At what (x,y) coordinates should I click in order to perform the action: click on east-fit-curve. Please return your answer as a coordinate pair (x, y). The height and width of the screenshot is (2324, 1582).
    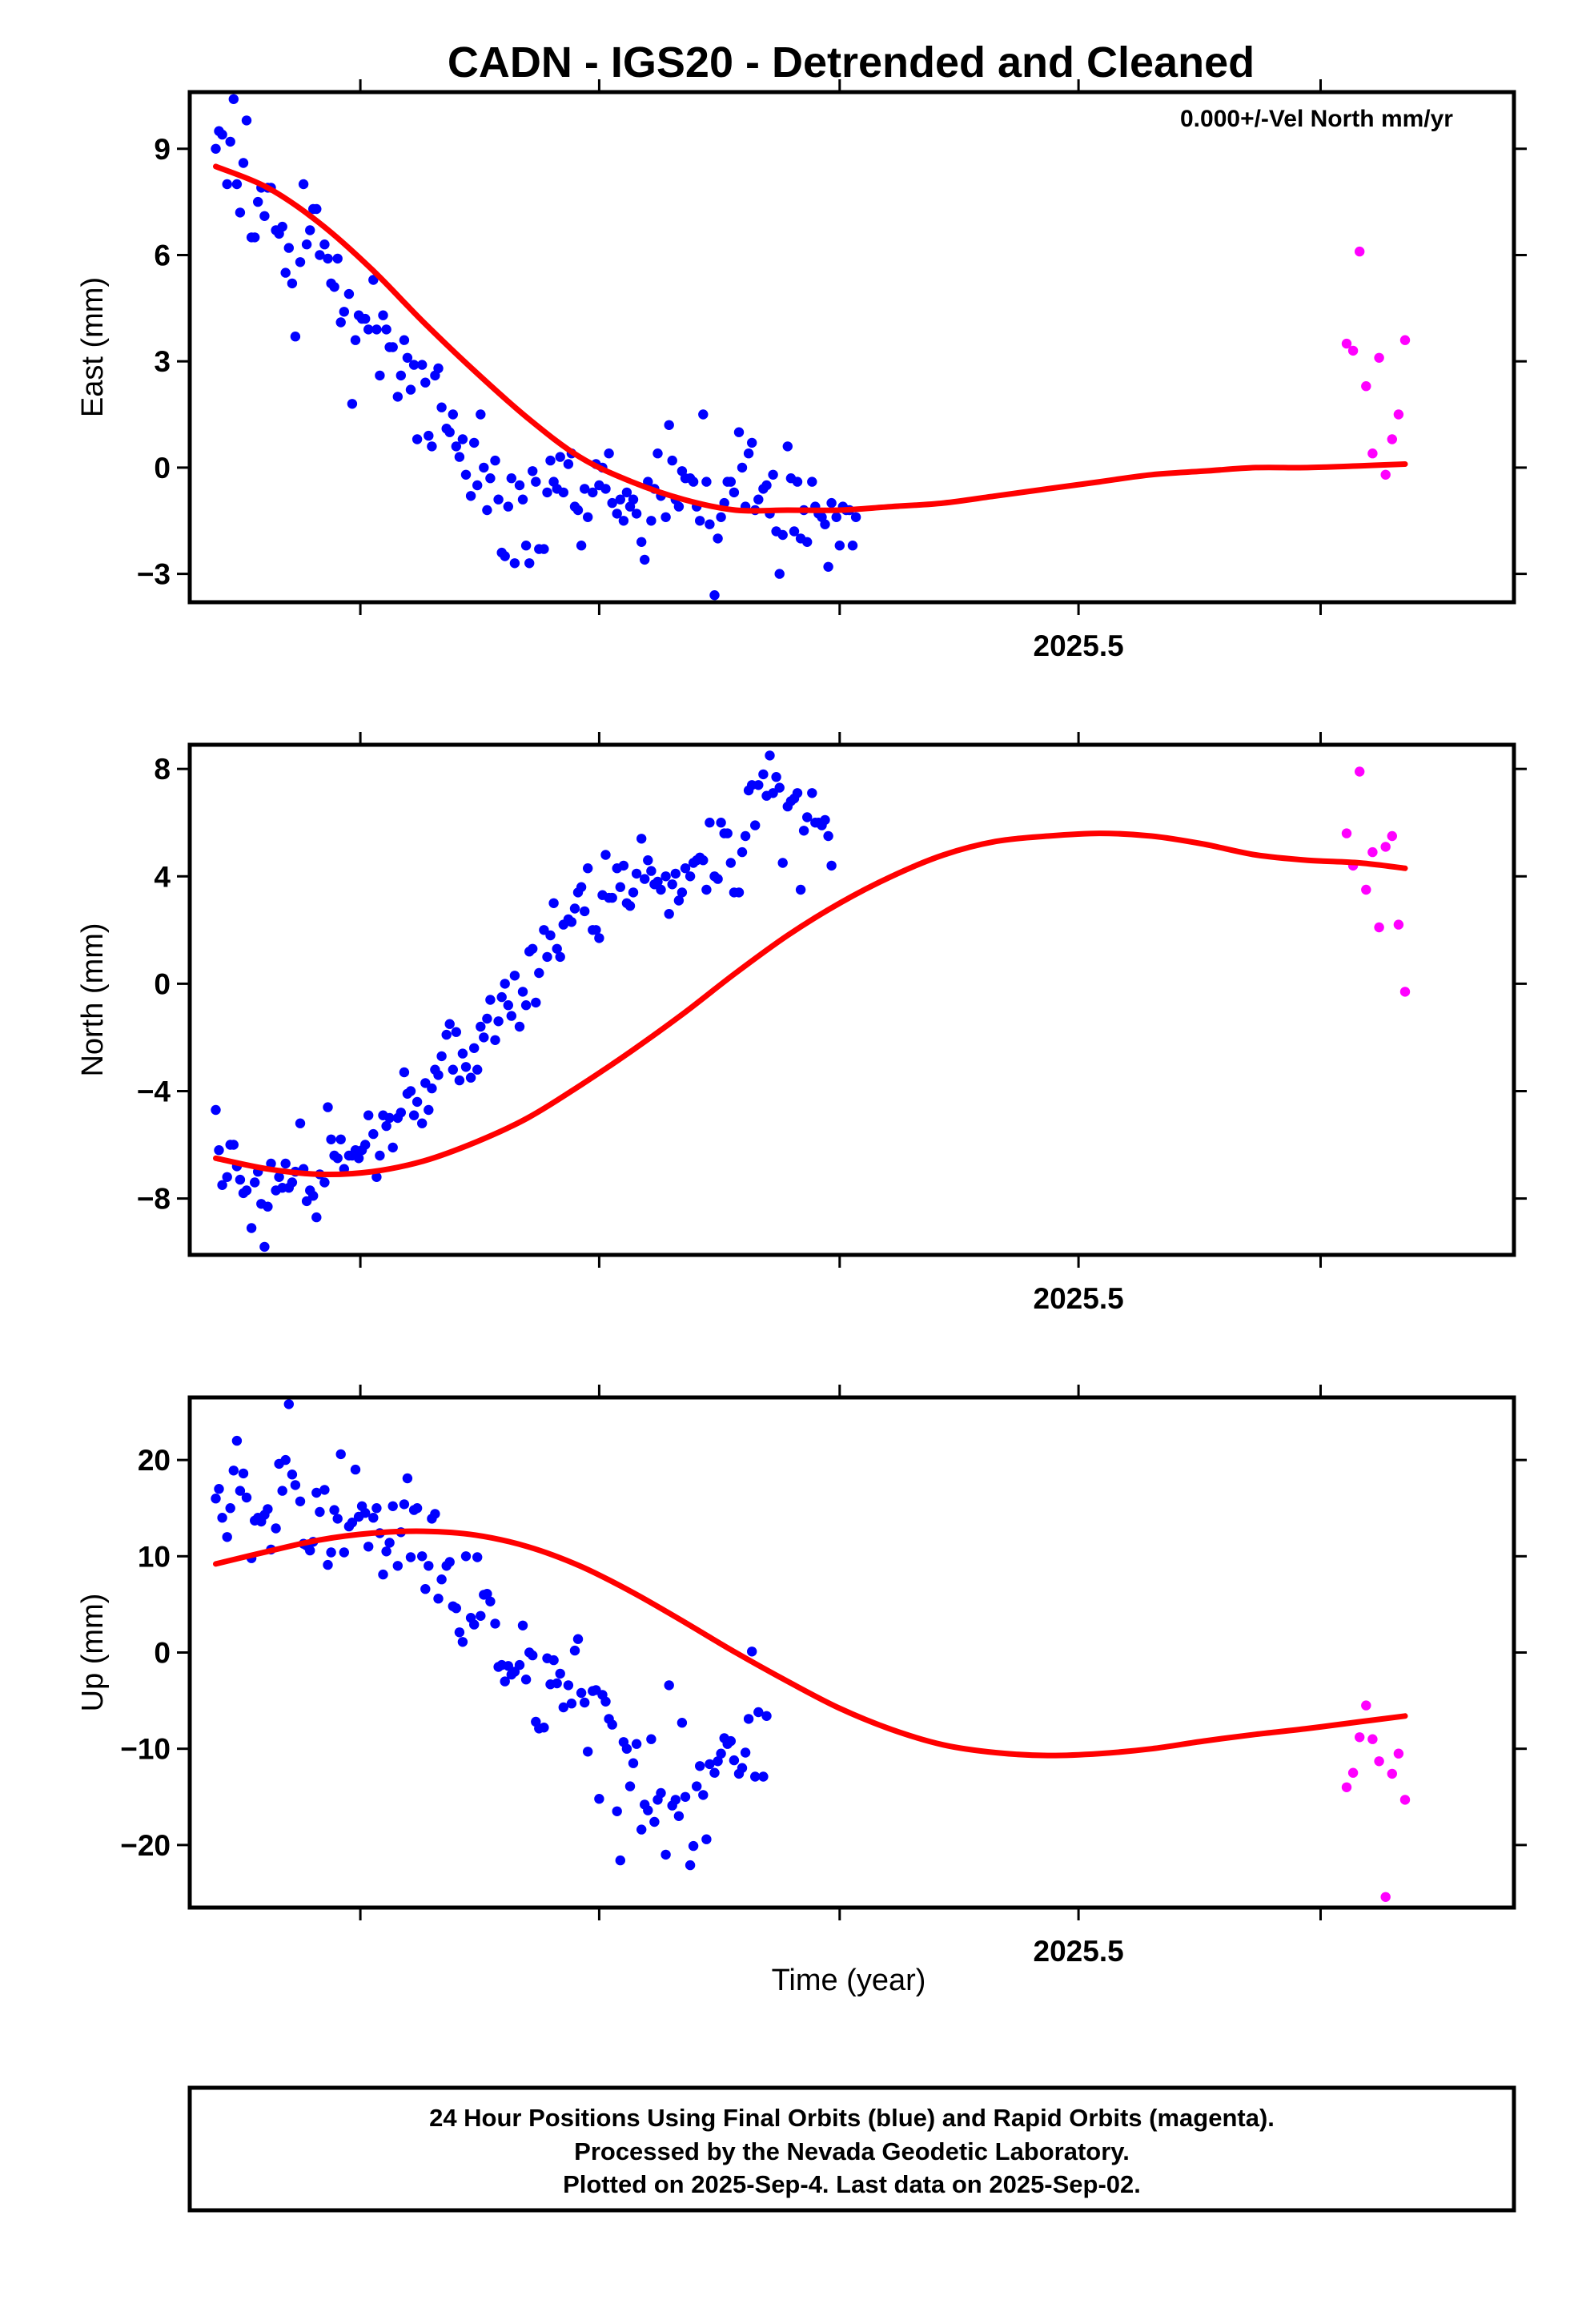
    Looking at the image, I should click on (810, 338).